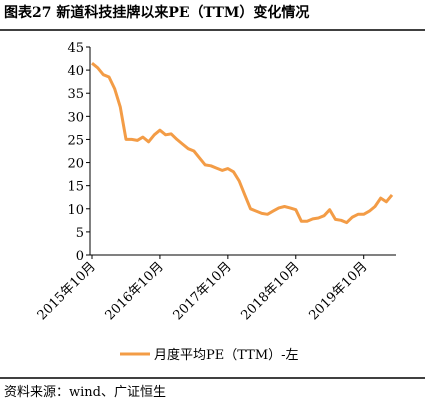  What do you see at coordinates (80, 233) in the screenshot?
I see `y-tick-label: 5` at bounding box center [80, 233].